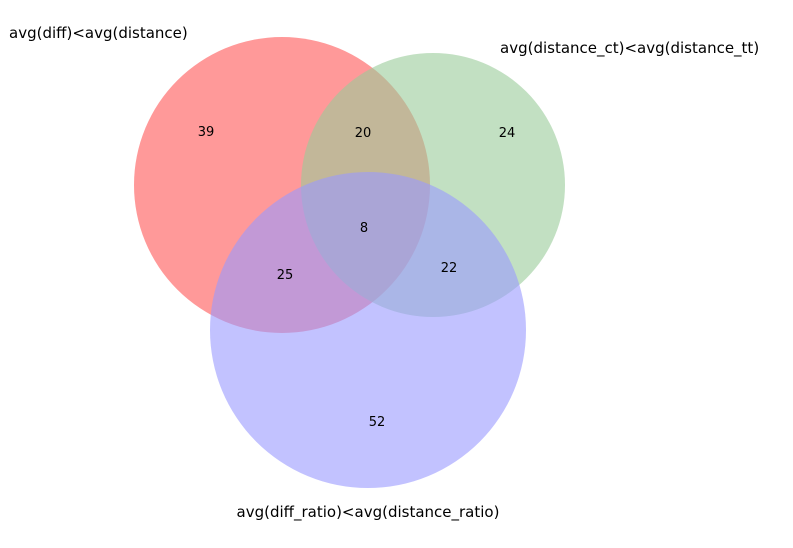 The width and height of the screenshot is (793, 548). What do you see at coordinates (377, 422) in the screenshot?
I see `region-value-only-c: 52` at bounding box center [377, 422].